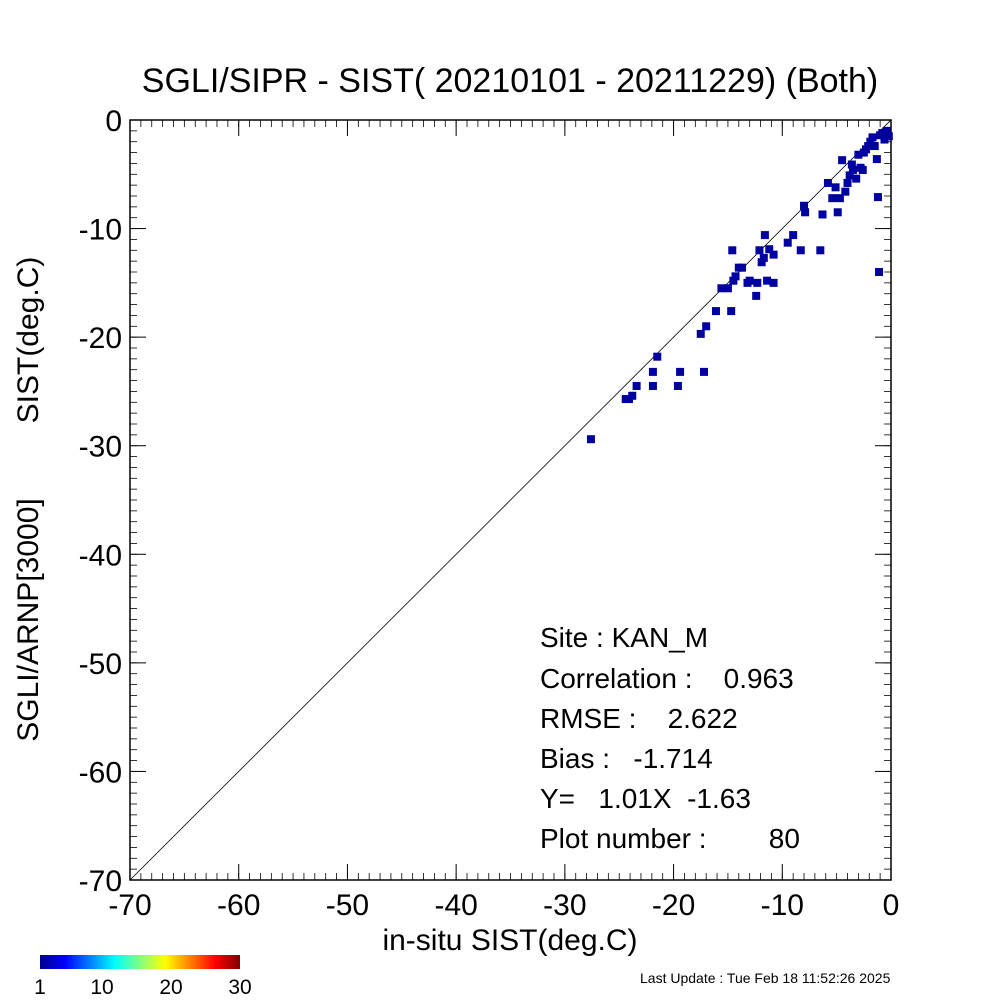  I want to click on colorbar-tick-label: 1, so click(40, 987).